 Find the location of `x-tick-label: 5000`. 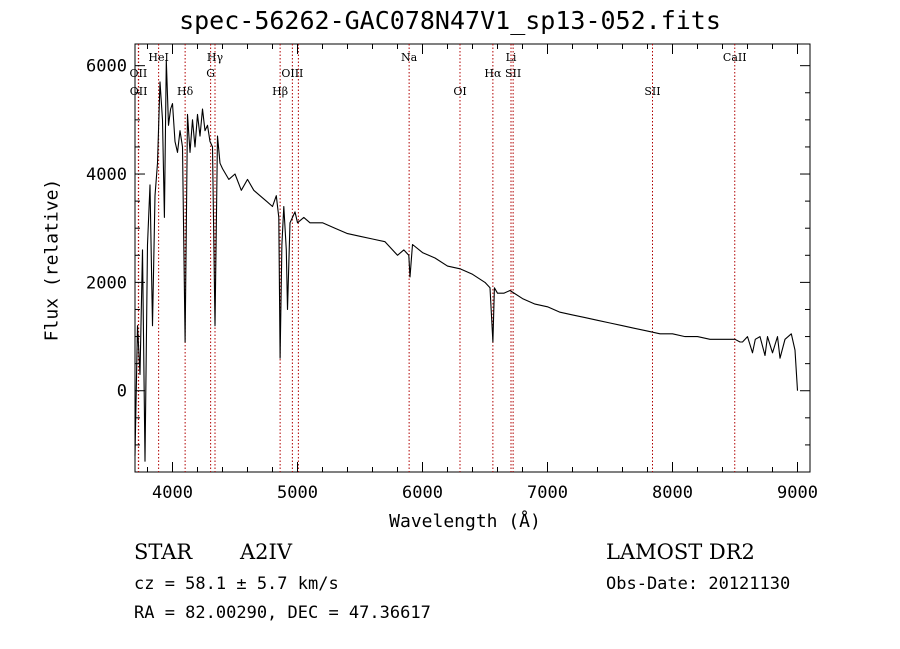

x-tick-label: 5000 is located at coordinates (297, 493).